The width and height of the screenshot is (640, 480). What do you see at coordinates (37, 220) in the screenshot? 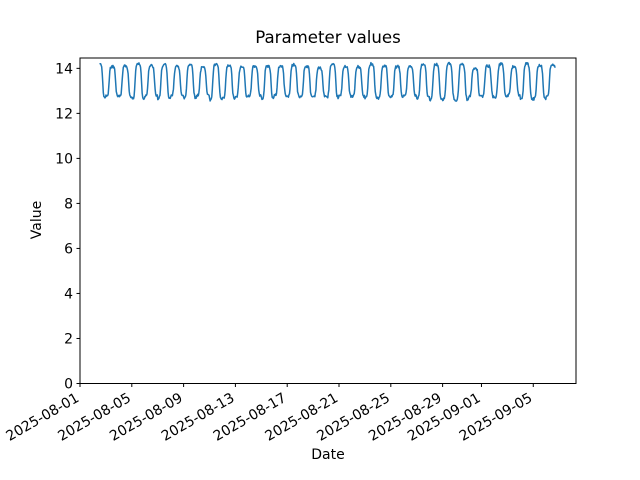
I see `y-axis-label: Value` at bounding box center [37, 220].